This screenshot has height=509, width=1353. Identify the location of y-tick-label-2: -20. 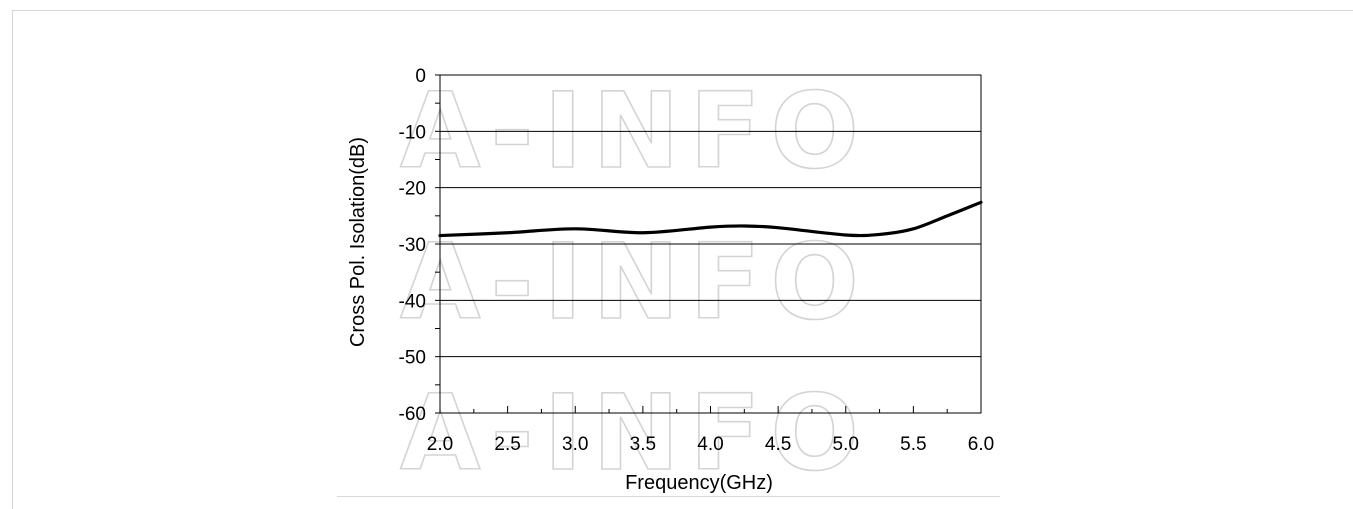
(412, 189).